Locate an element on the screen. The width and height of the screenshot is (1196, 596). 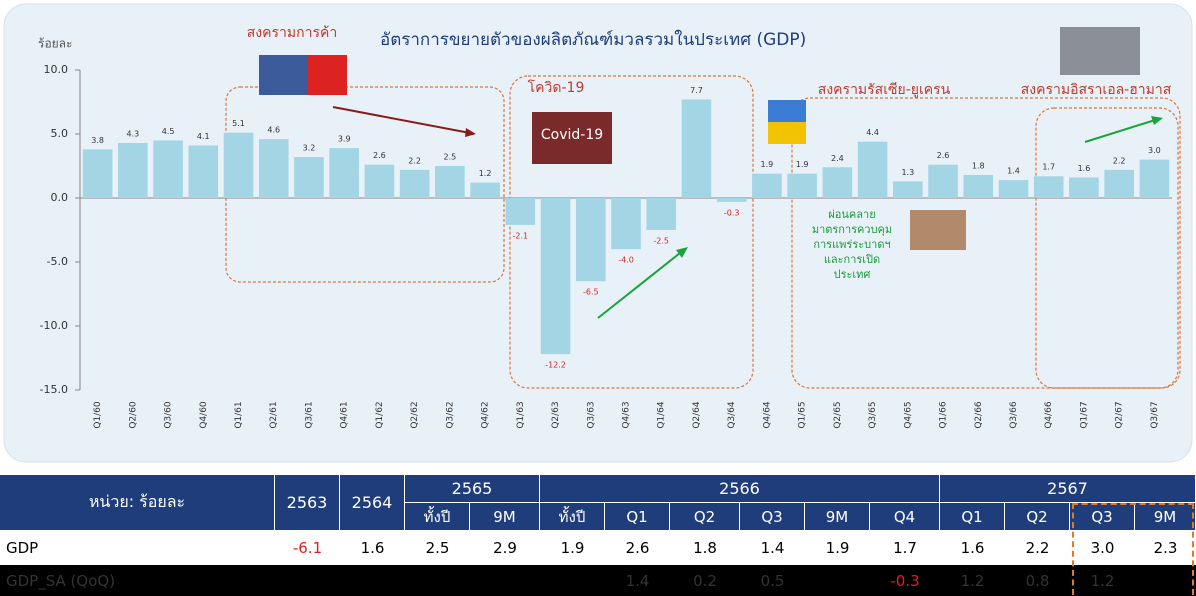
value-label: -0.3 is located at coordinates (732, 212).